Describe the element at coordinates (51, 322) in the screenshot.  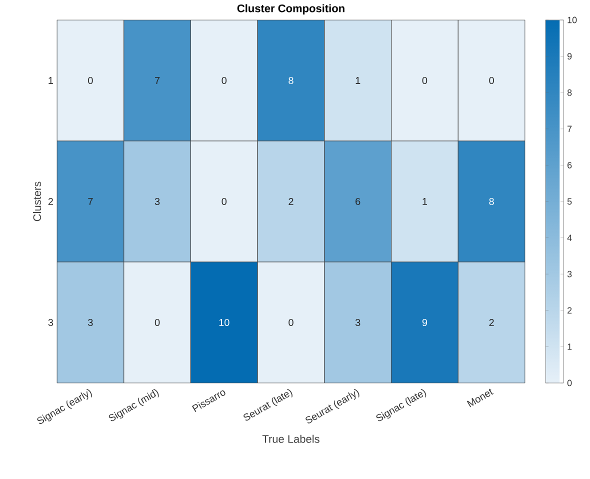
I see `y-tick-label: 3` at that location.